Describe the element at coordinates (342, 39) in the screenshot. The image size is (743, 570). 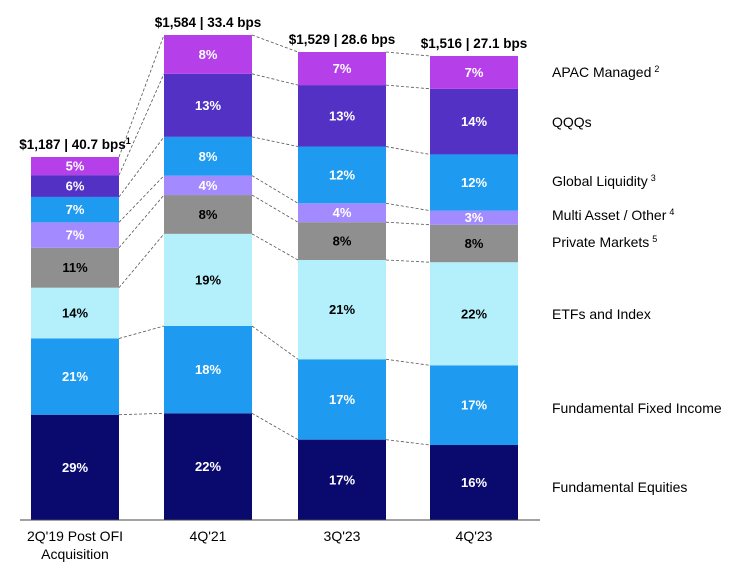
I see `total-label: $1,529 | 28.6 bps` at that location.